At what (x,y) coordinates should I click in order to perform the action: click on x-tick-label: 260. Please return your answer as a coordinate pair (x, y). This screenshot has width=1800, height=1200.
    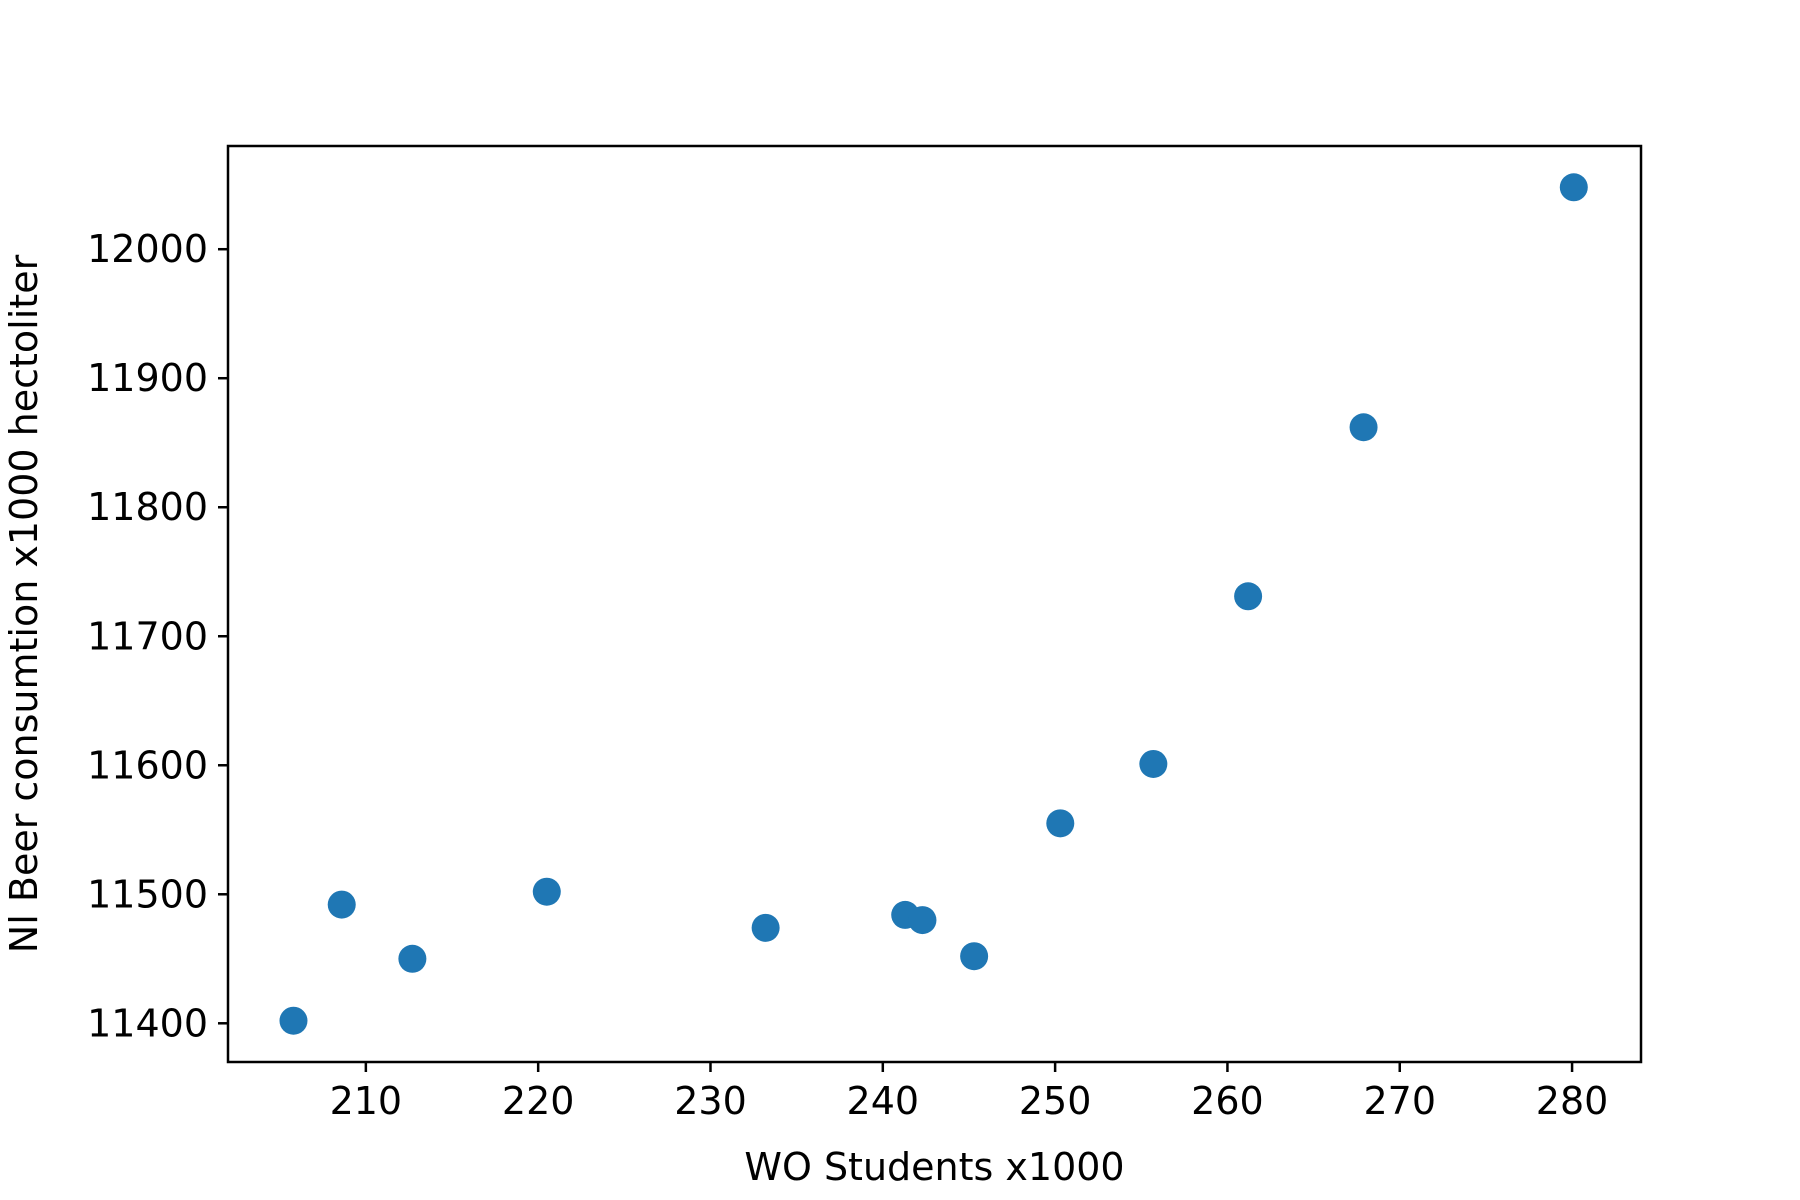
    Looking at the image, I should click on (1227, 1101).